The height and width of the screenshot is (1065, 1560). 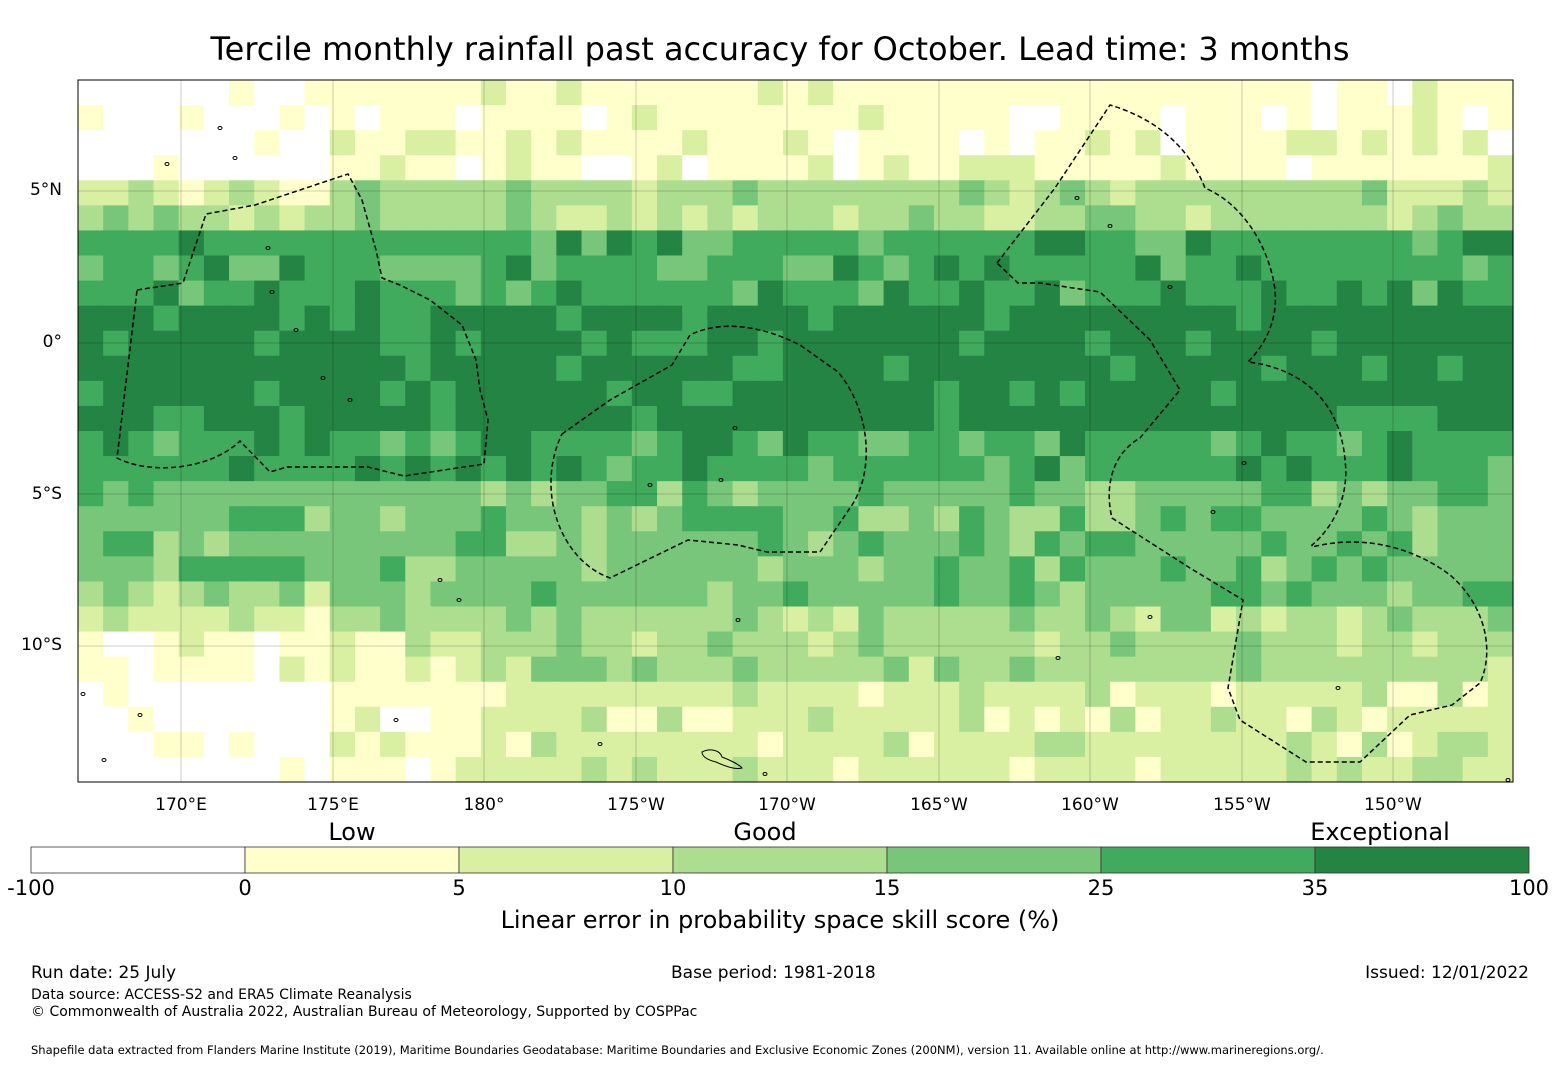 What do you see at coordinates (1101, 888) in the screenshot?
I see `colorbar-tick: 25` at bounding box center [1101, 888].